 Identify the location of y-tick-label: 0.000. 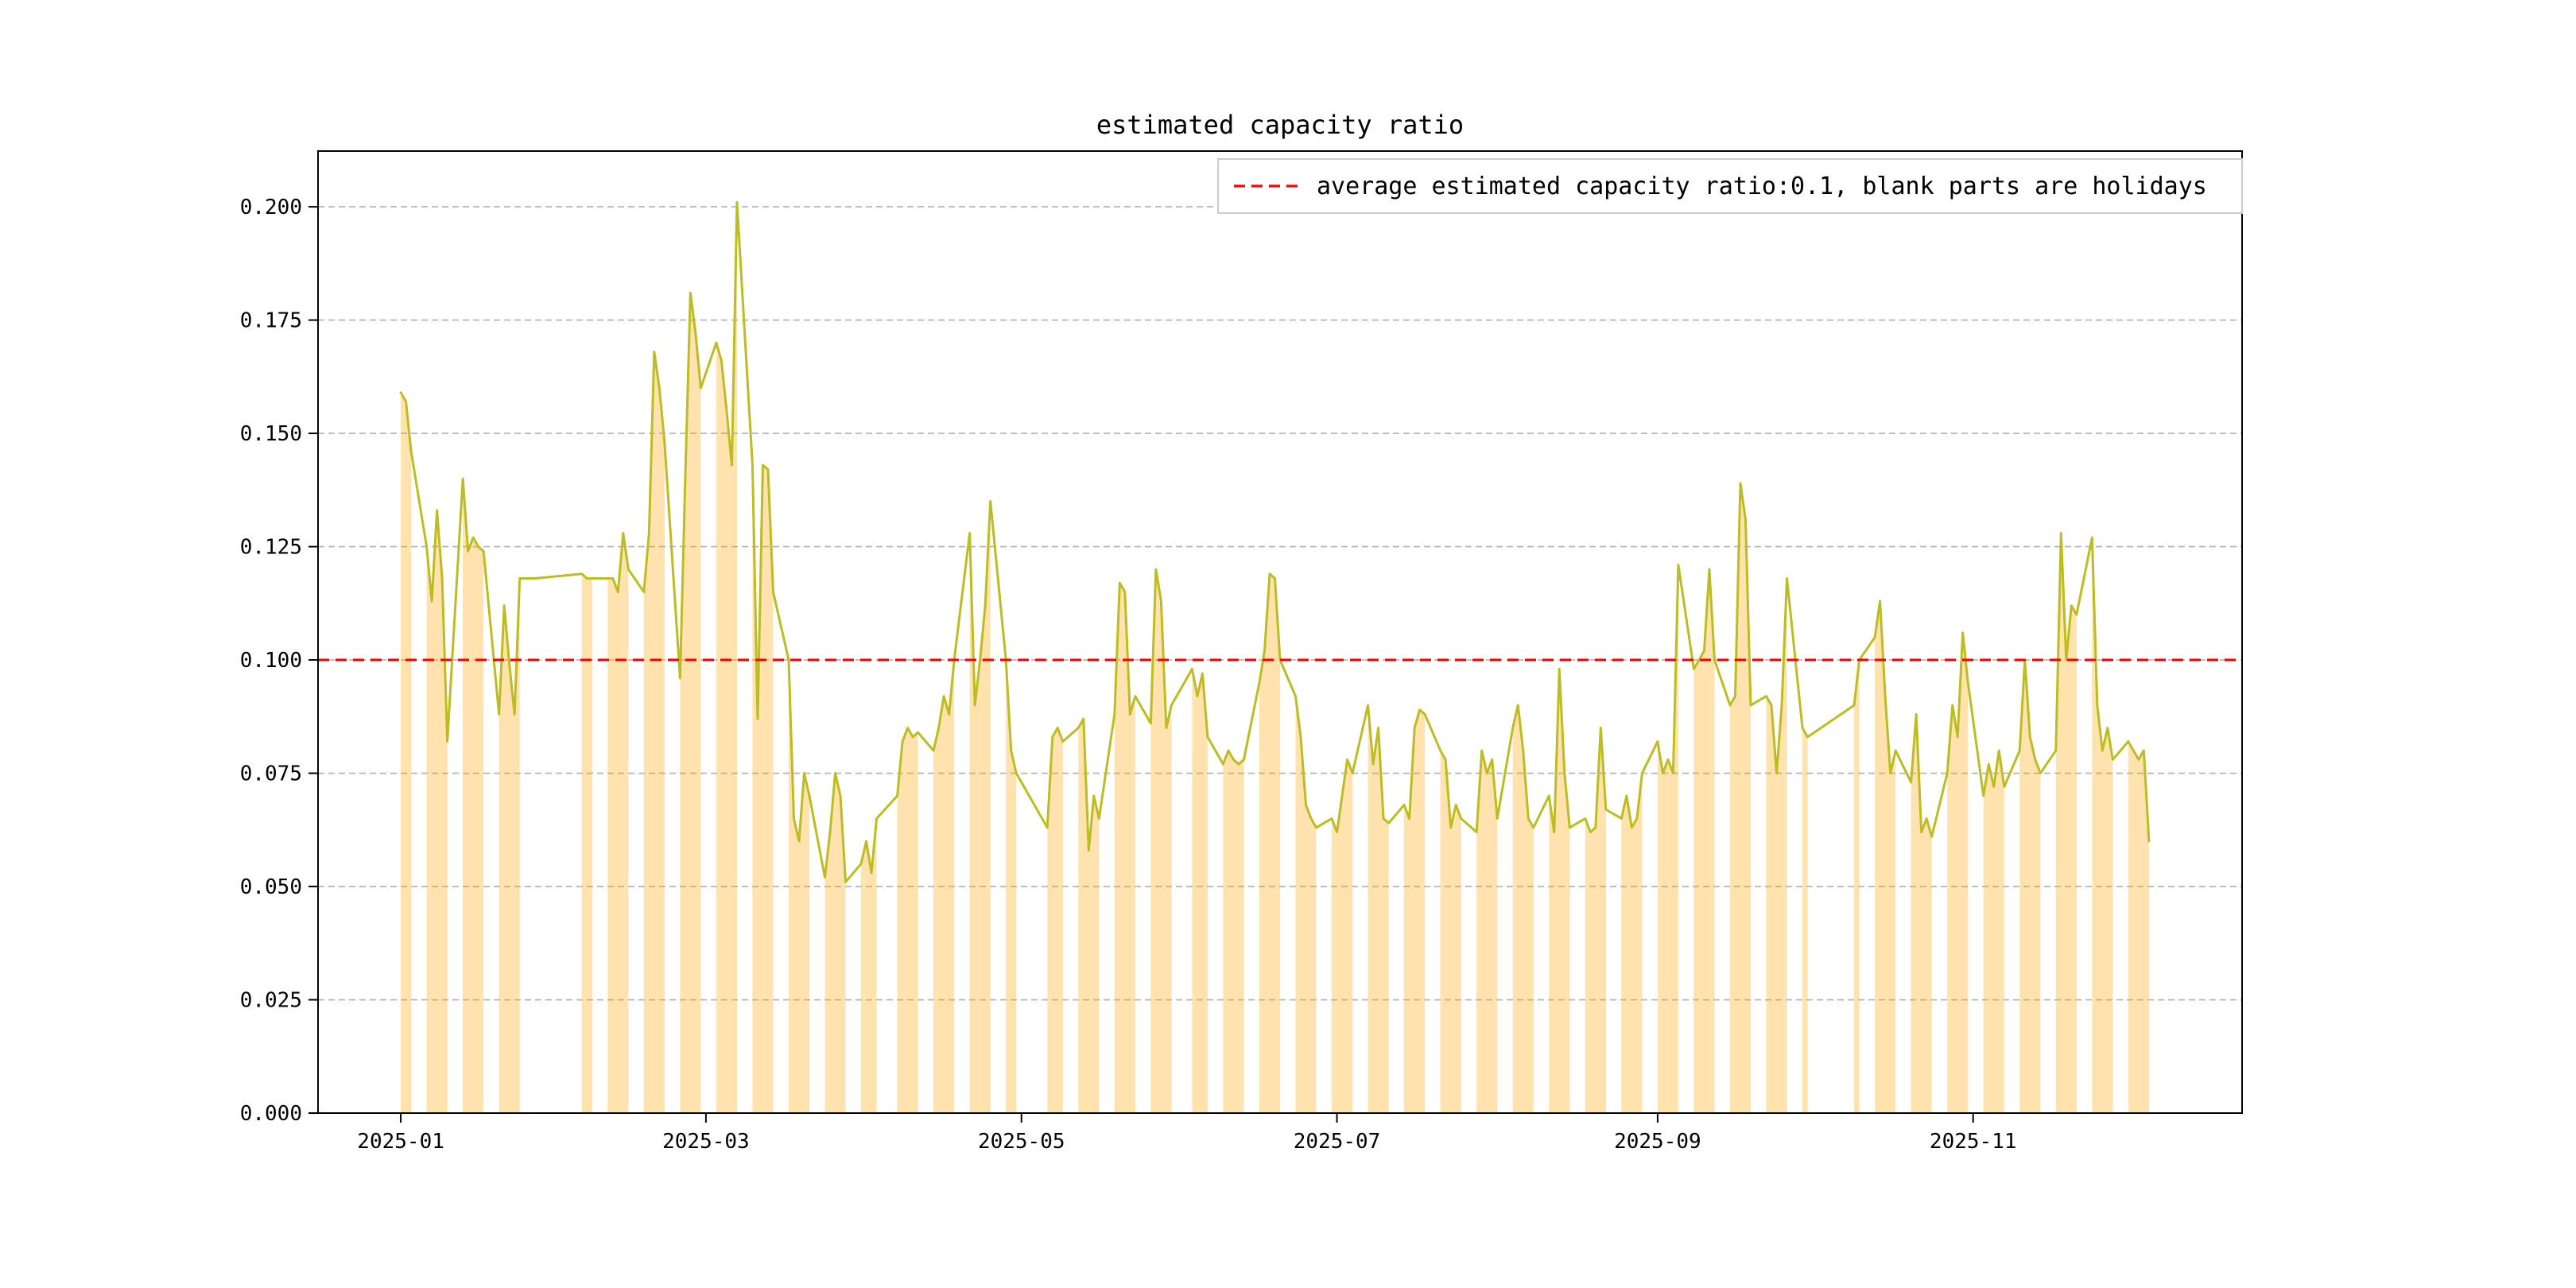
(271, 1114).